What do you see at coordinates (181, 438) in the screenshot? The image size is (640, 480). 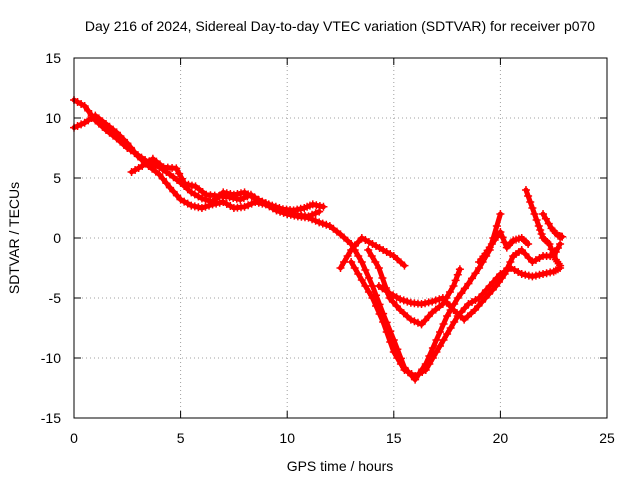 I see `x-tick-label: 5` at bounding box center [181, 438].